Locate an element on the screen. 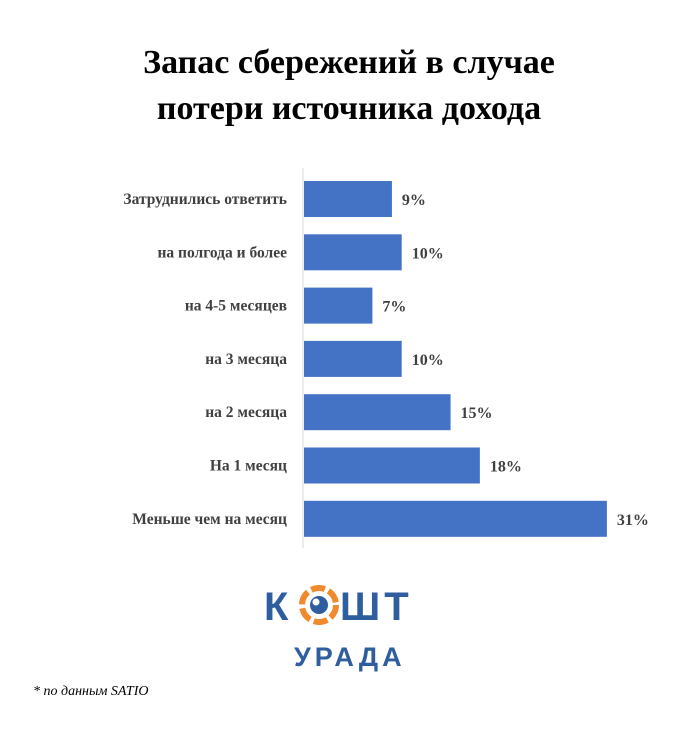 The height and width of the screenshot is (735, 698). logo-letters-sht: ШТ is located at coordinates (376, 607).